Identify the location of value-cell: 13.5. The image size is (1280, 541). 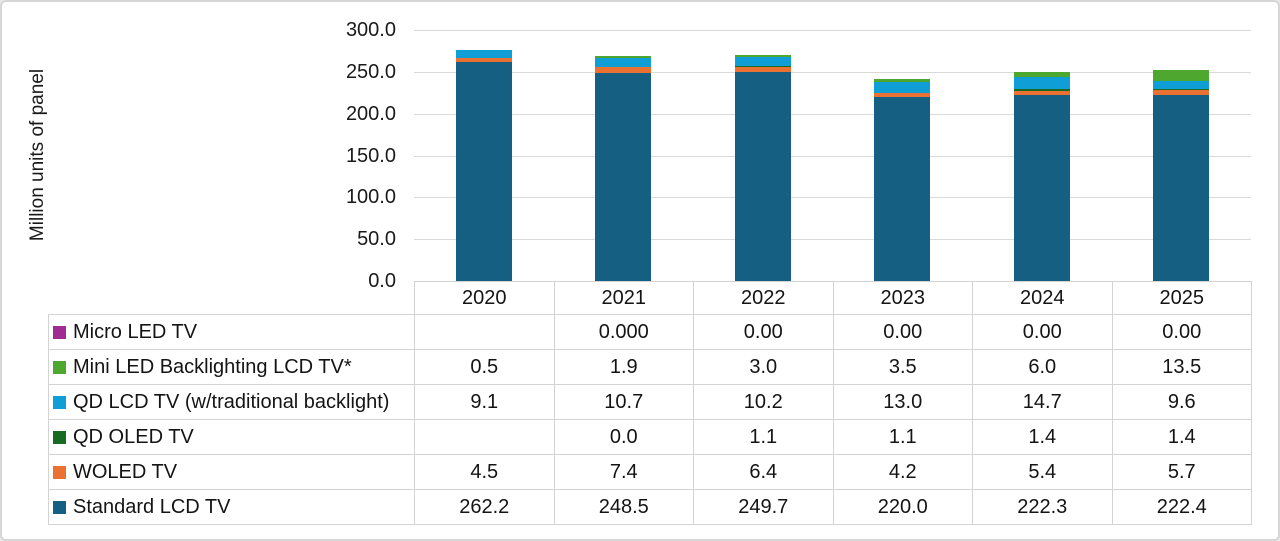
(1181, 367).